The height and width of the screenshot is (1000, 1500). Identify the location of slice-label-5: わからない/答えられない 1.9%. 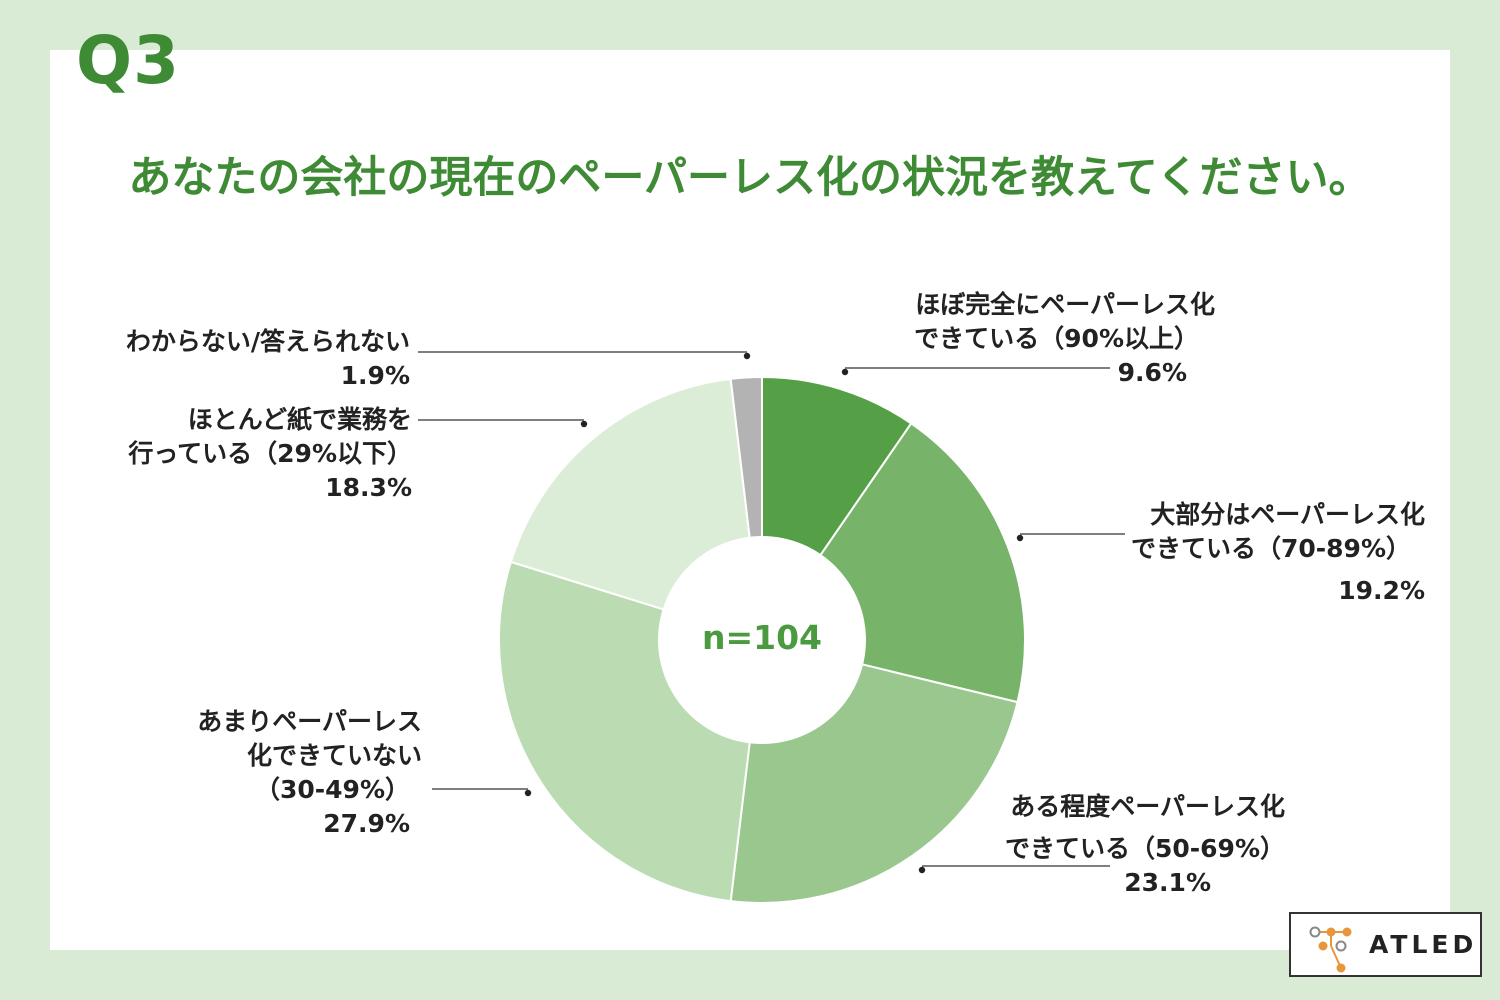
(235, 359).